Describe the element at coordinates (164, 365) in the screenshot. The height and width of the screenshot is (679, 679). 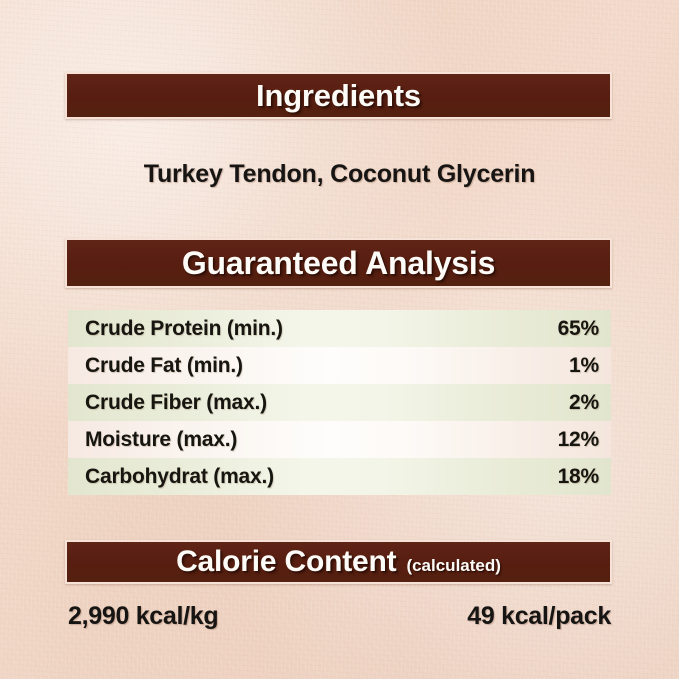
I see `analysis-nutrient-label: Crude Fat (min.)` at that location.